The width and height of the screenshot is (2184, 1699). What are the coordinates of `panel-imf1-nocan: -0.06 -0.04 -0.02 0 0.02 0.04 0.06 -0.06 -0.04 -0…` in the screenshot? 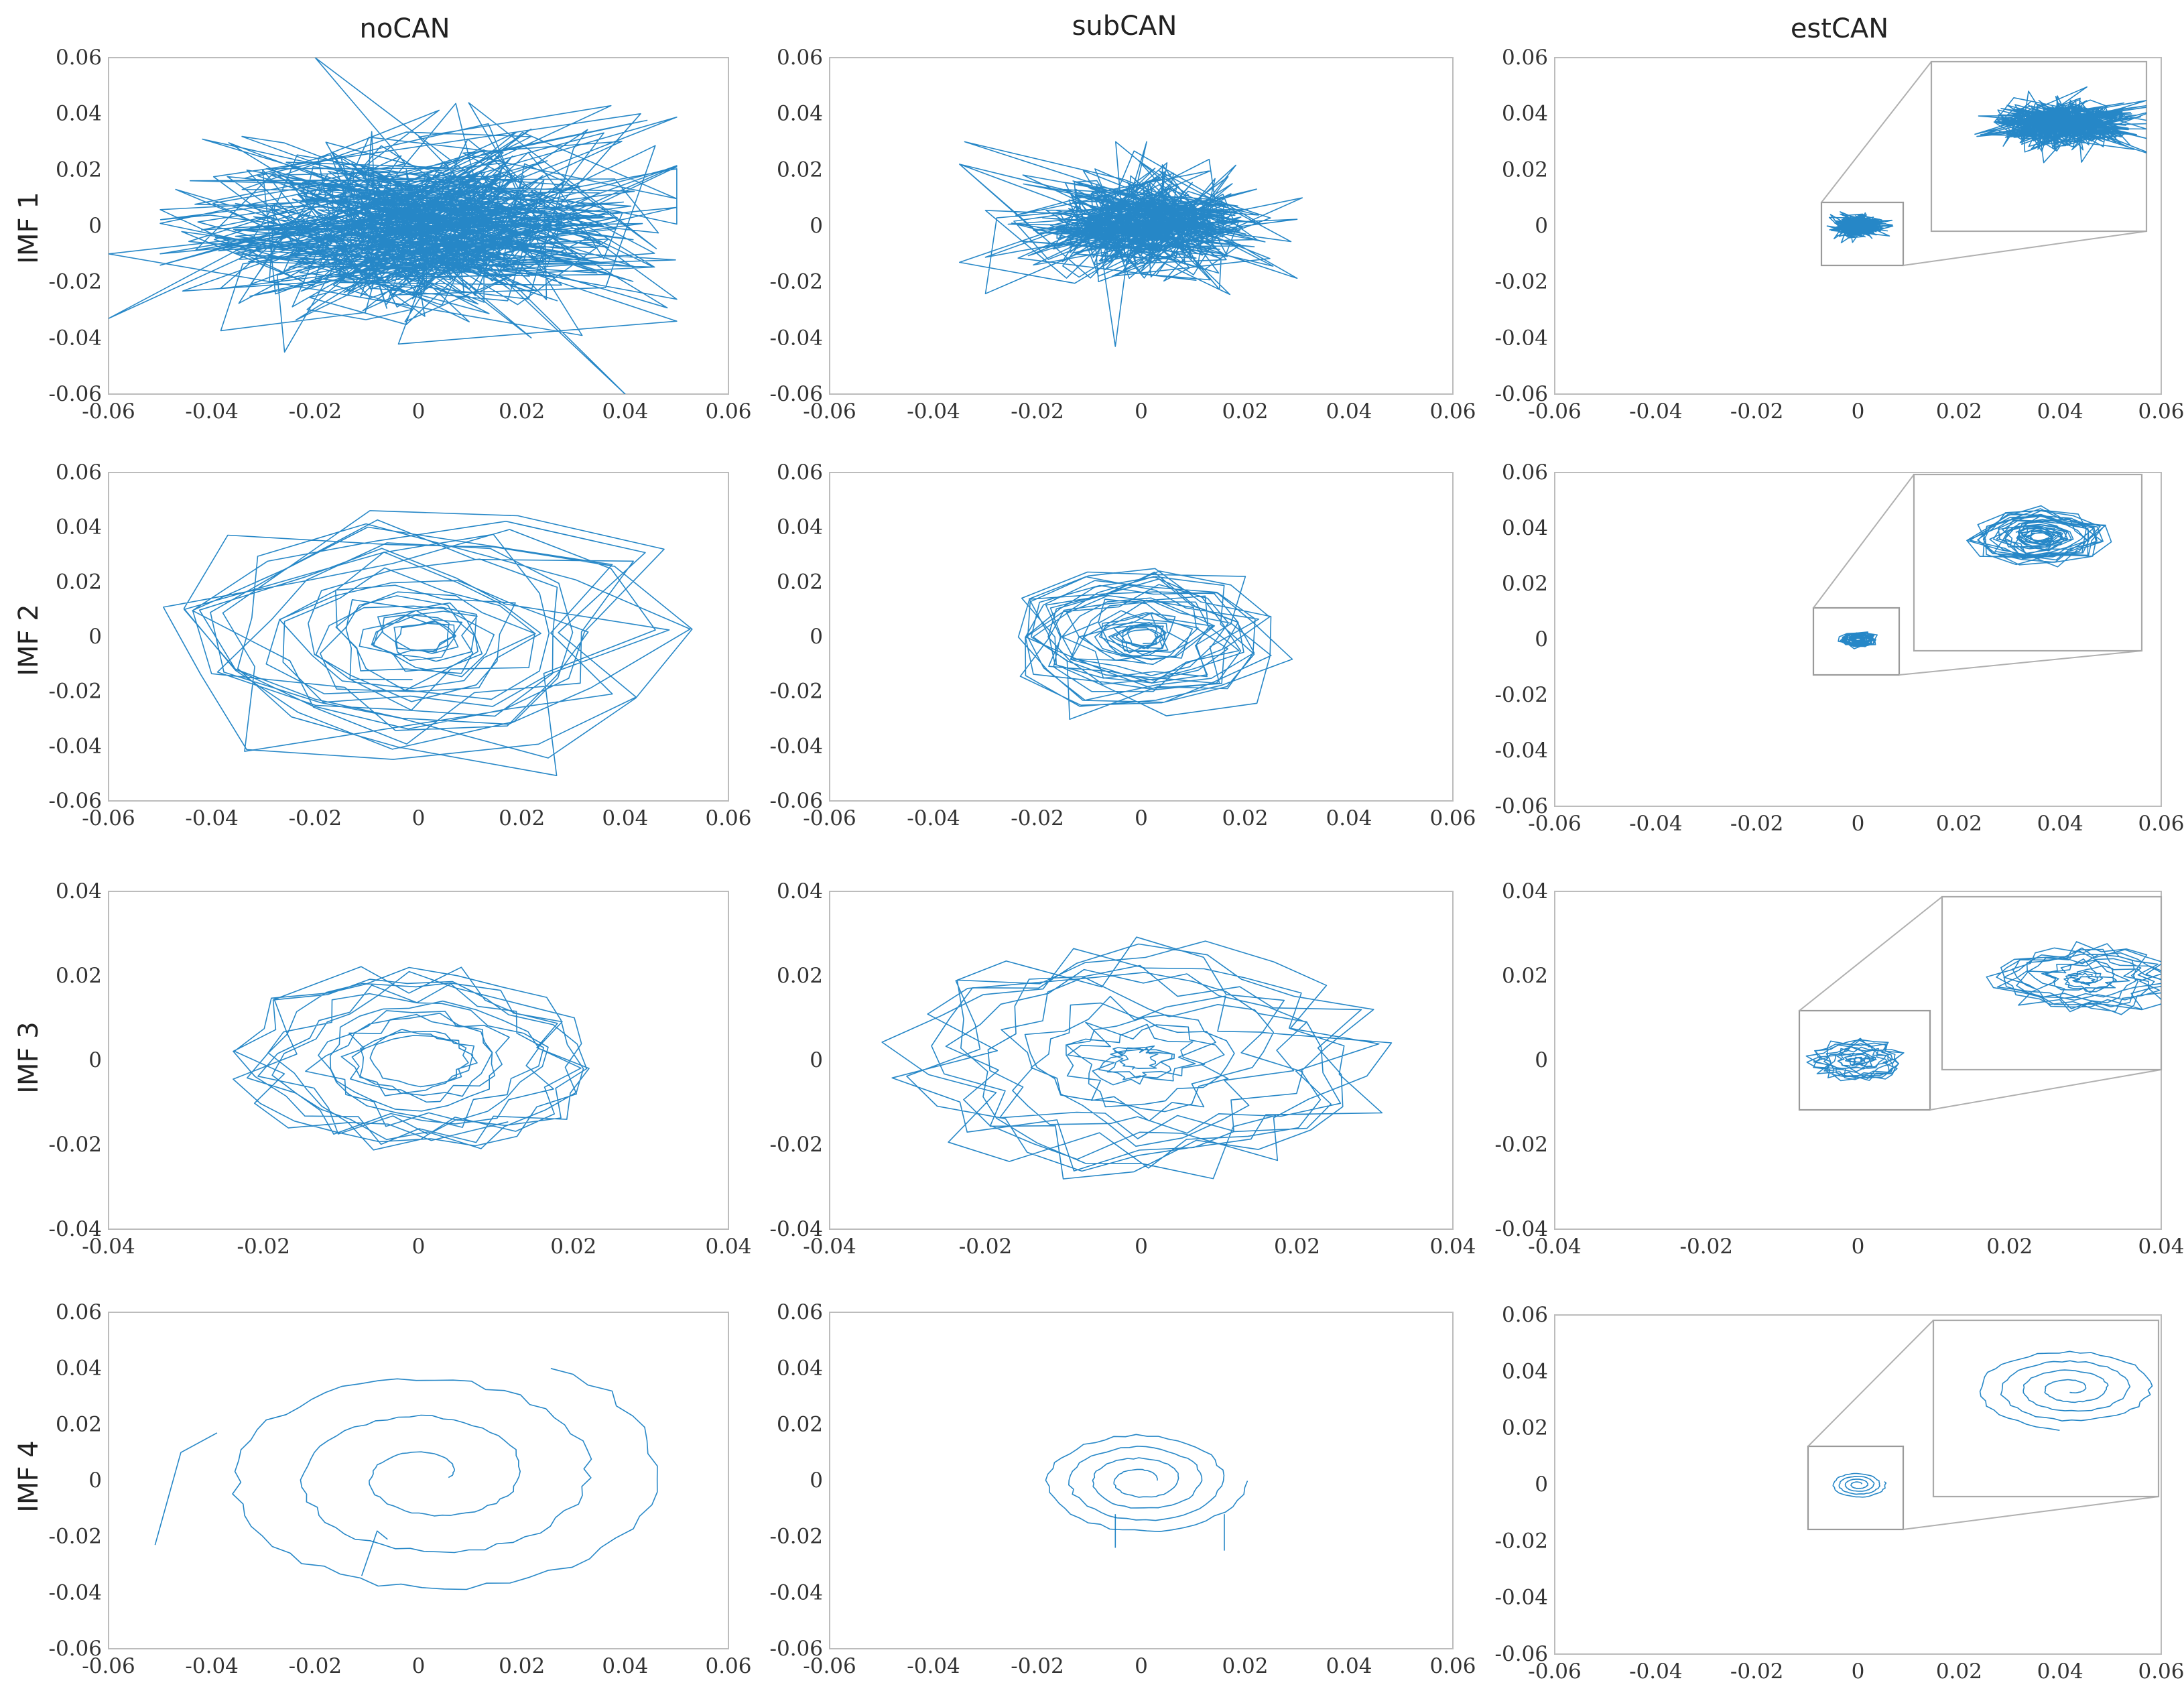 It's located at (400, 235).